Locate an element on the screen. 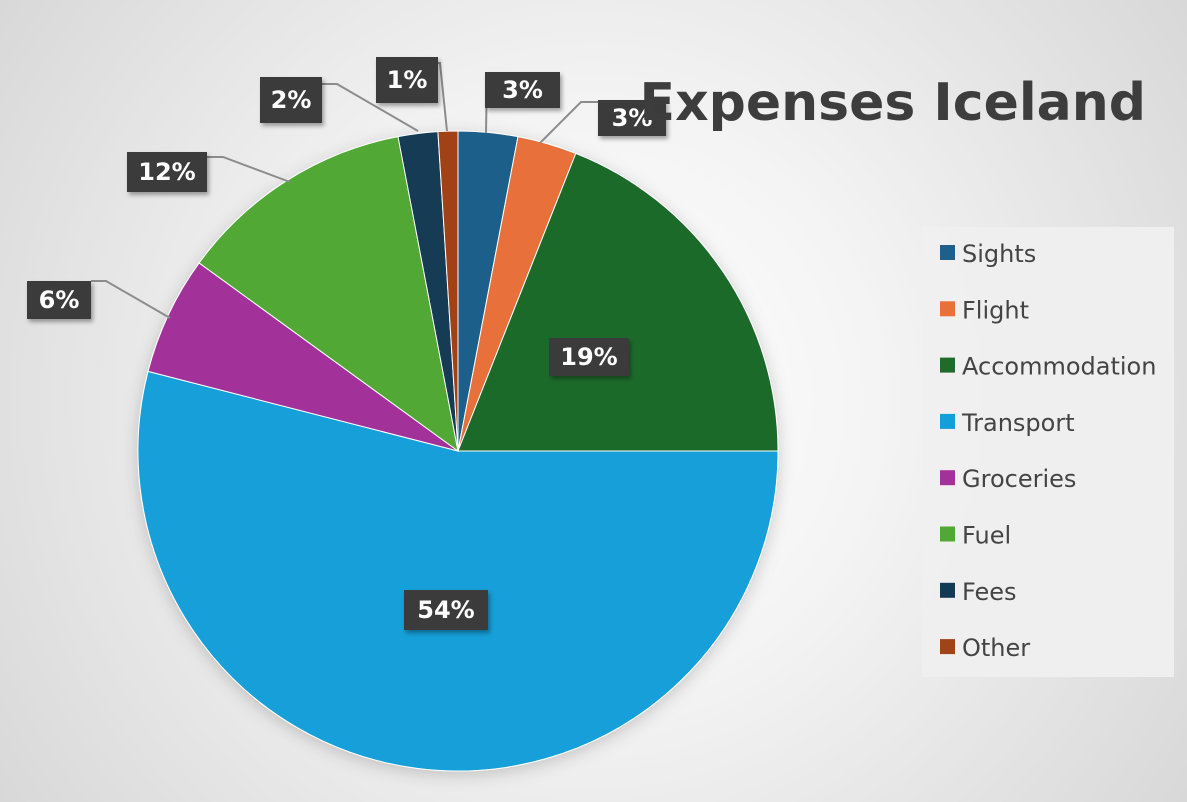  legend-item-sights: Sights is located at coordinates (988, 254).